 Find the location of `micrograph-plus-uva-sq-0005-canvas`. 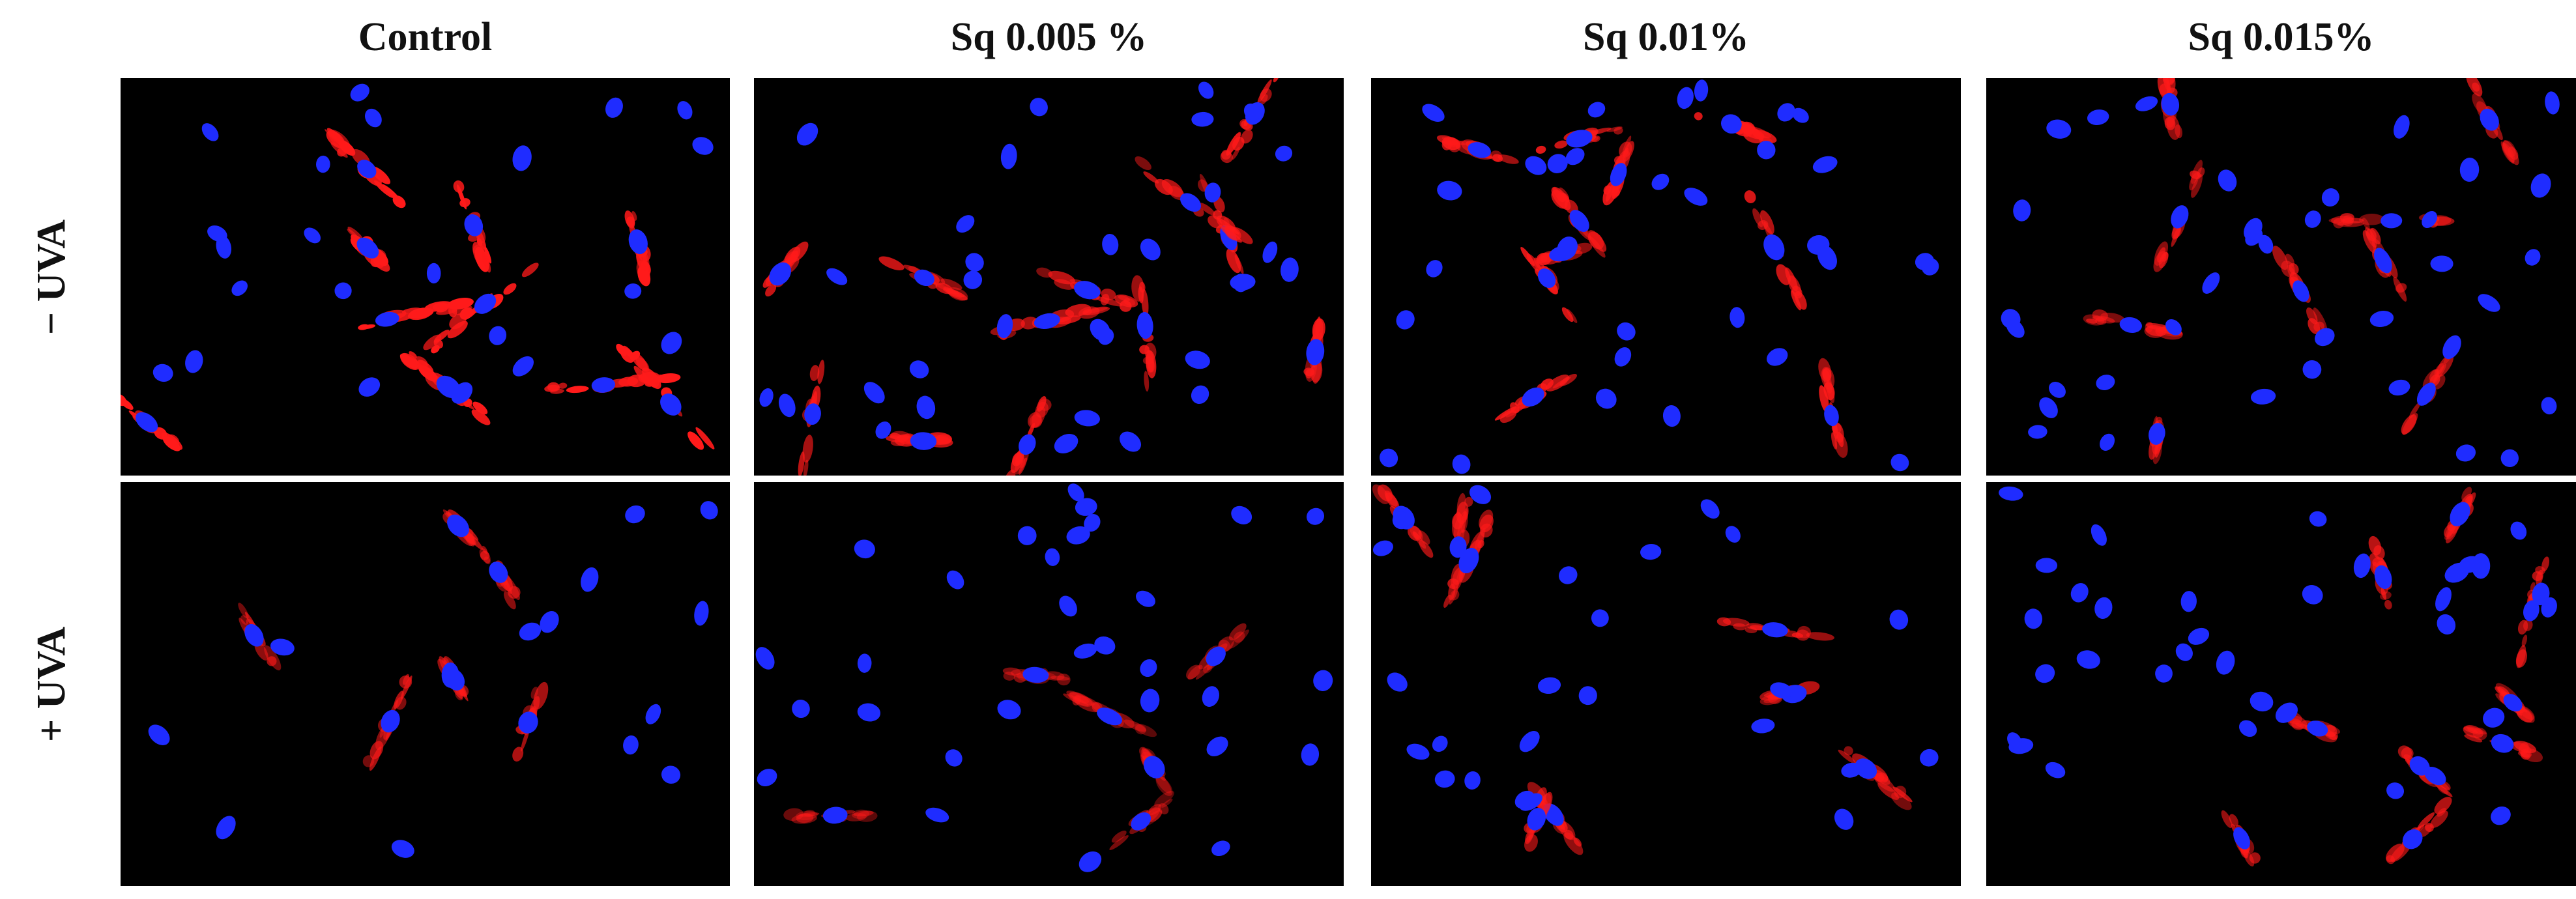

micrograph-plus-uva-sq-0005-canvas is located at coordinates (1044, 678).